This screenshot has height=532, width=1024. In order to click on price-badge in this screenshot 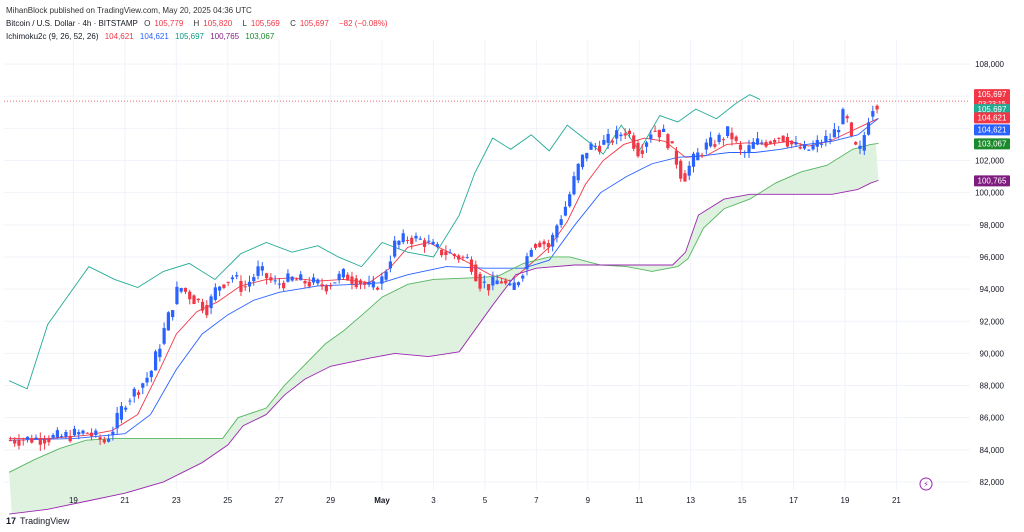, I will do `click(992, 144)`.